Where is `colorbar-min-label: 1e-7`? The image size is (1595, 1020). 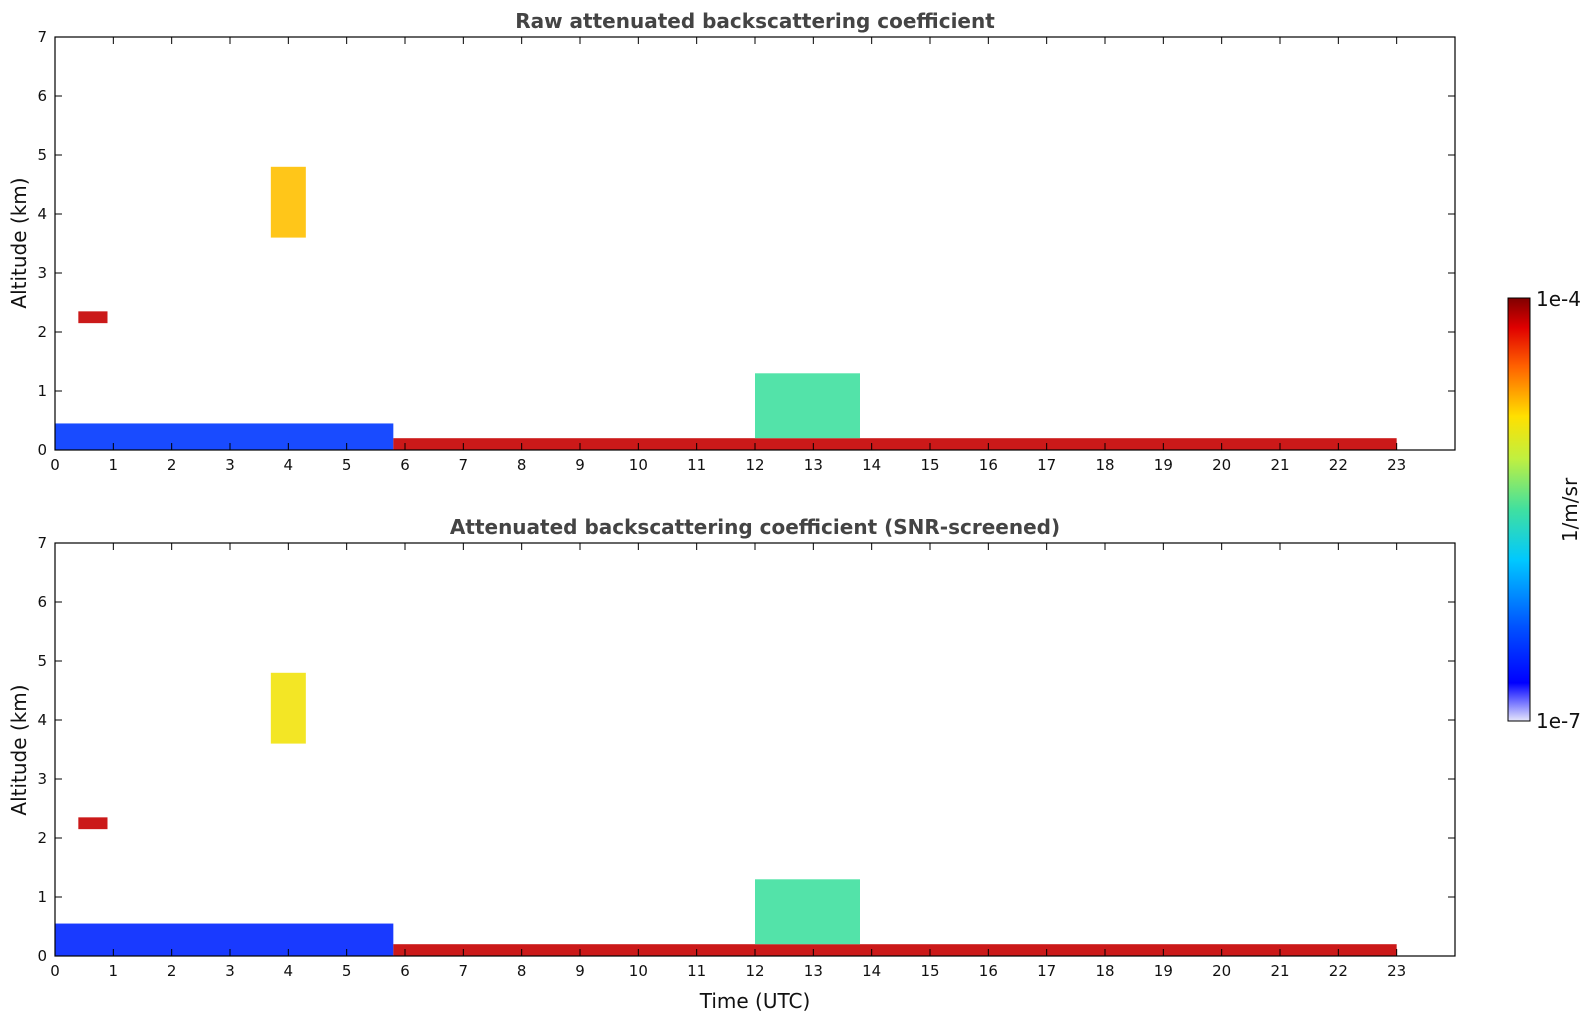
colorbar-min-label: 1e-7 is located at coordinates (1558, 721).